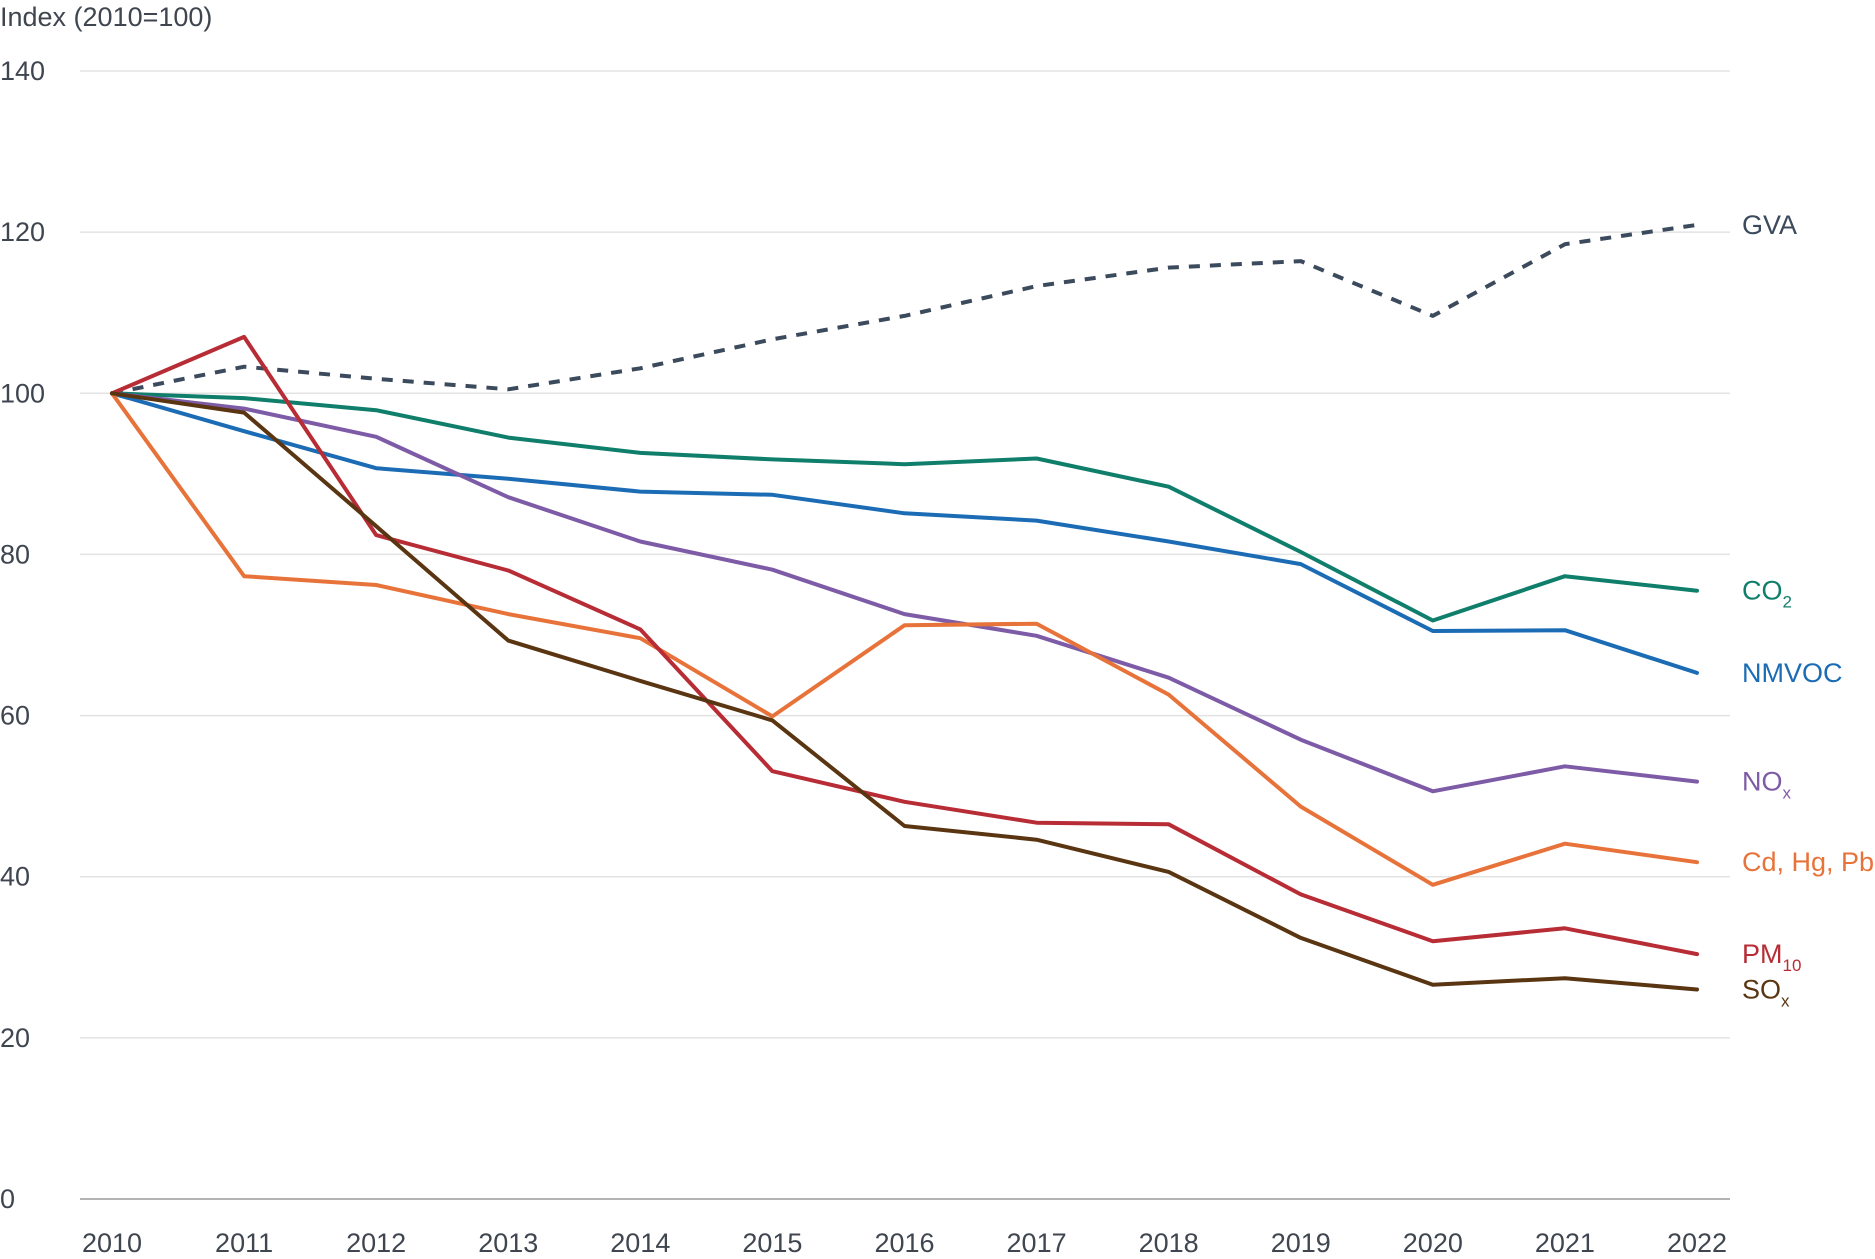 This screenshot has width=1875, height=1259. I want to click on x-tick-label-2016: 2016, so click(904, 1243).